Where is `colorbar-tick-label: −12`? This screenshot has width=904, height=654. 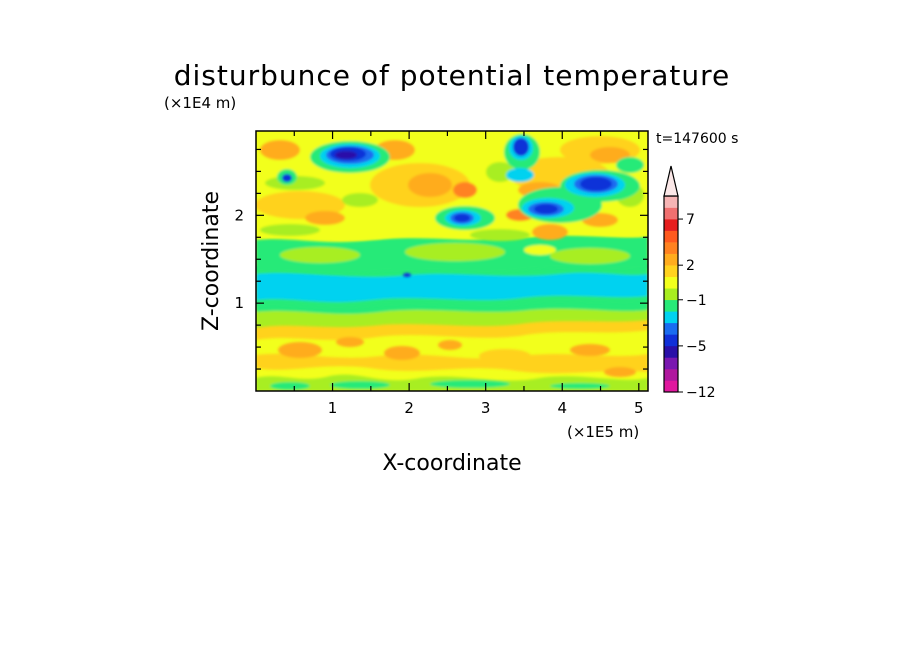 colorbar-tick-label: −12 is located at coordinates (701, 393).